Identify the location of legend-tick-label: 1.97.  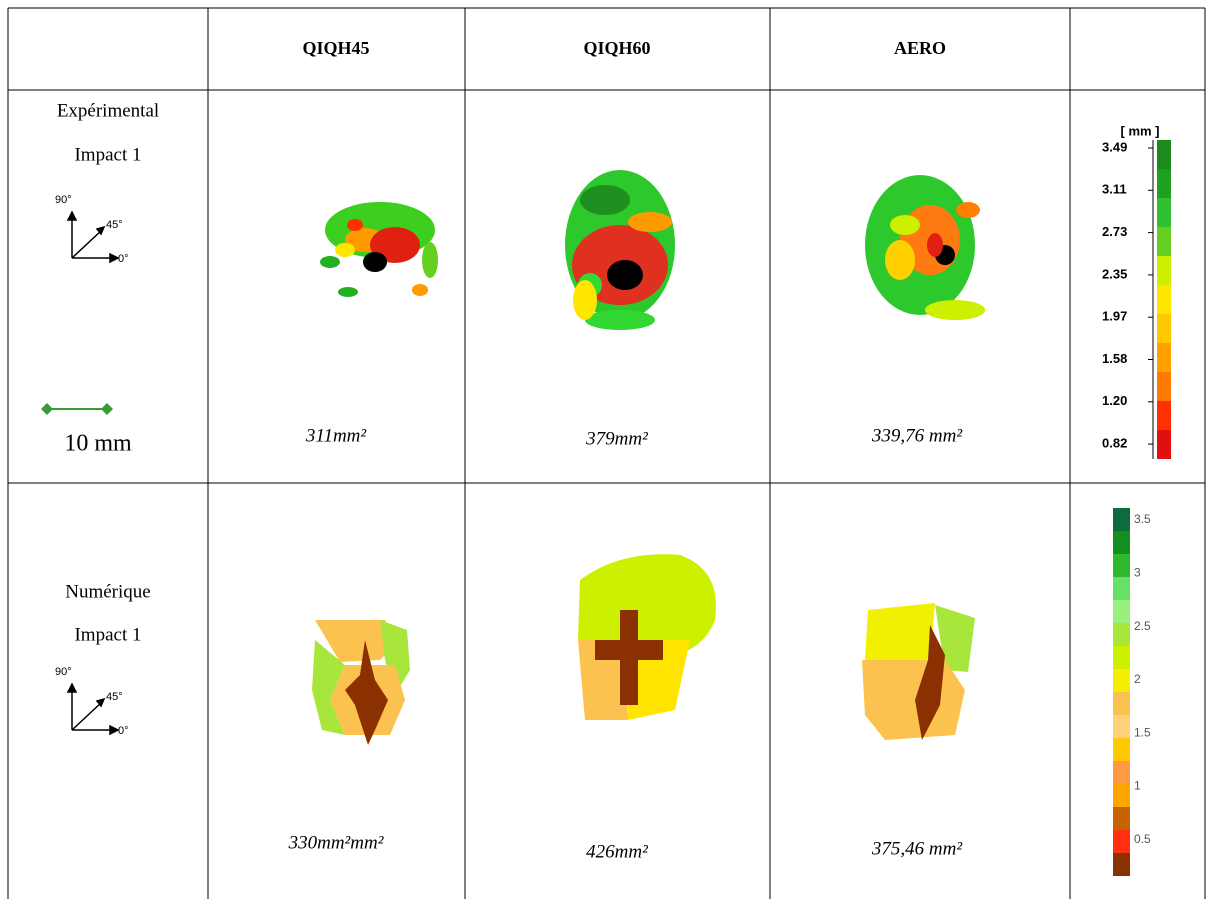
(1114, 316).